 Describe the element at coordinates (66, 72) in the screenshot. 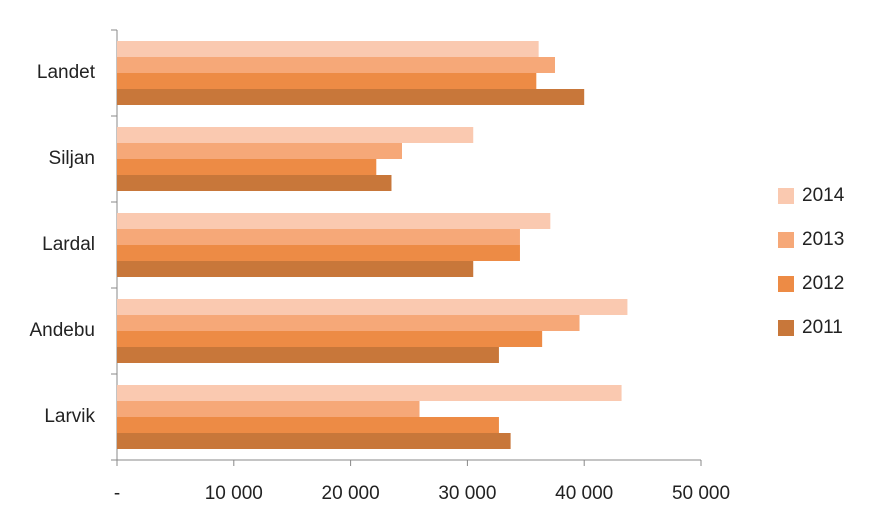

I see `y-tick-label: Landet` at that location.